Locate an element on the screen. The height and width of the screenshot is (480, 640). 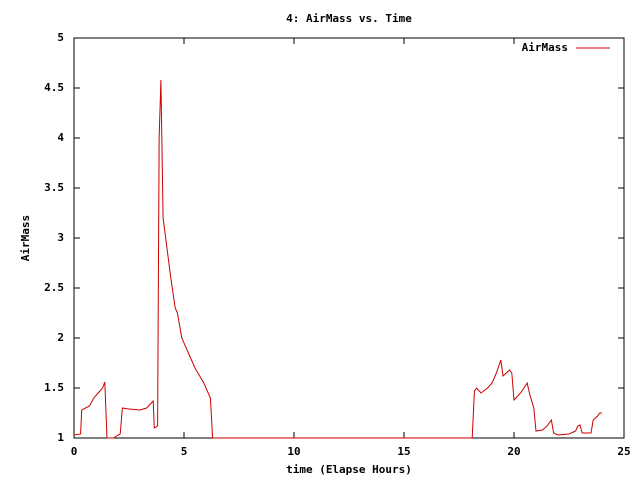
y-tick-label: 3.5 is located at coordinates (54, 187).